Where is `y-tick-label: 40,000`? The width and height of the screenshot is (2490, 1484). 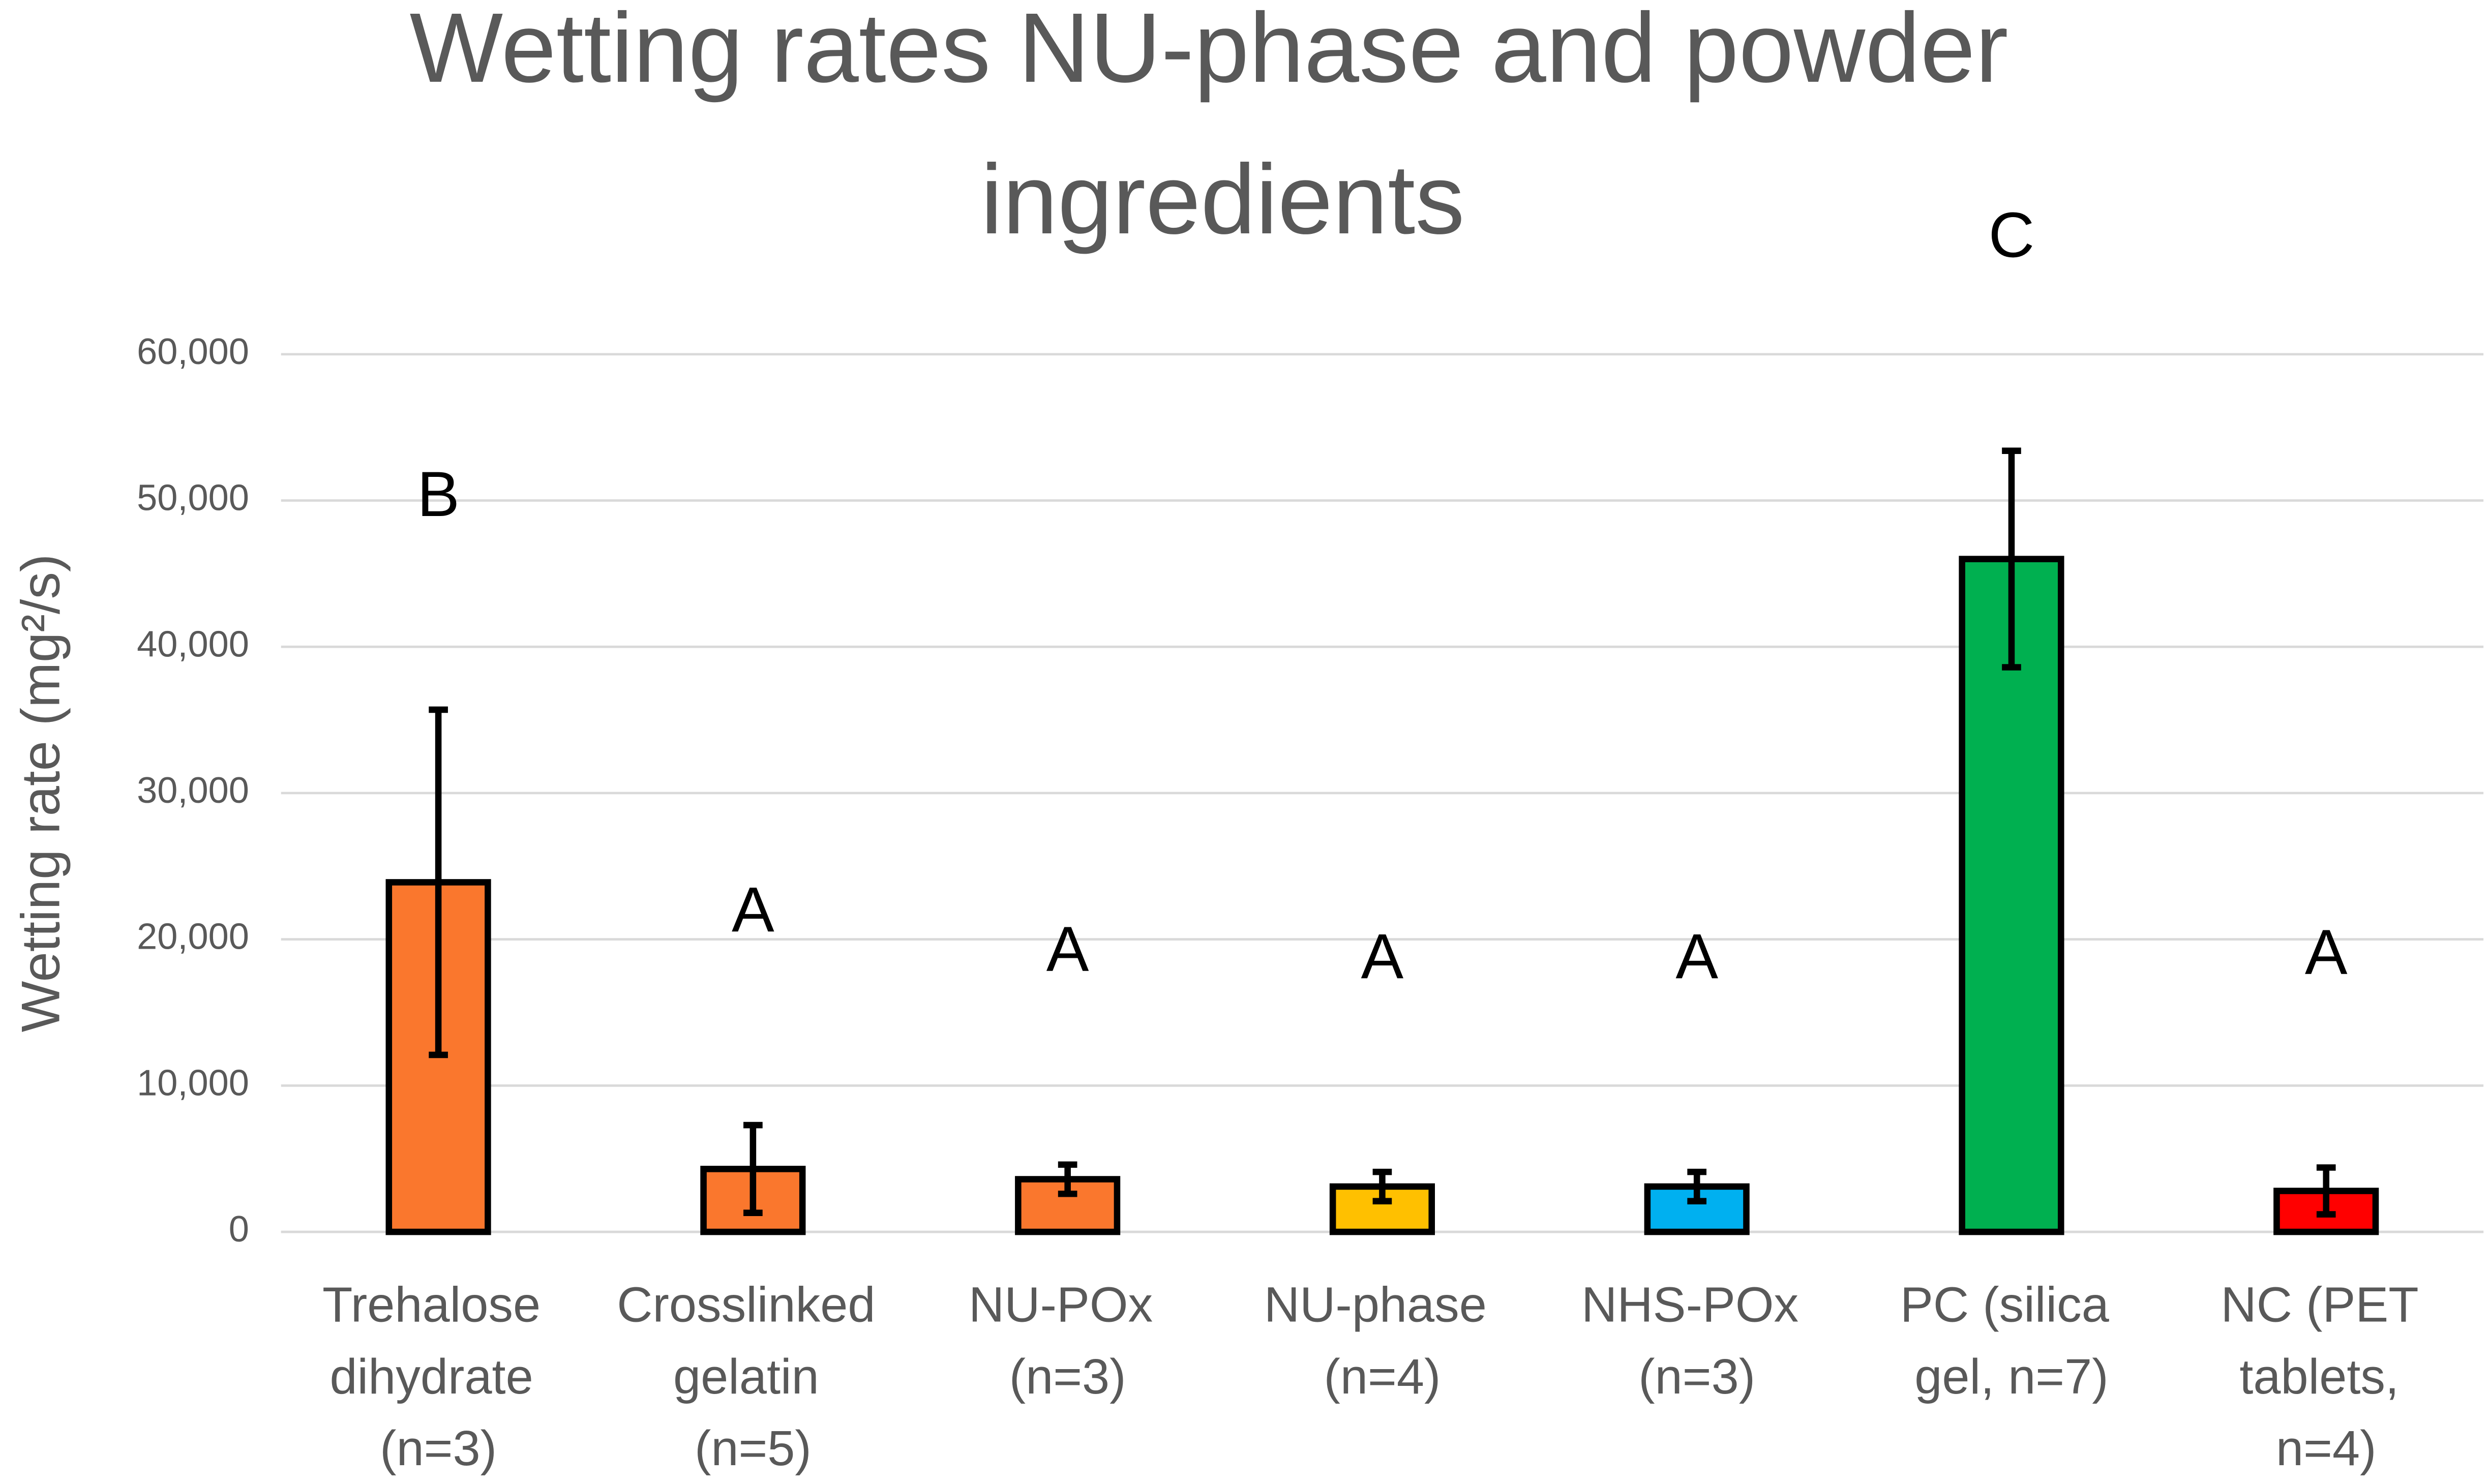 y-tick-label: 40,000 is located at coordinates (193, 644).